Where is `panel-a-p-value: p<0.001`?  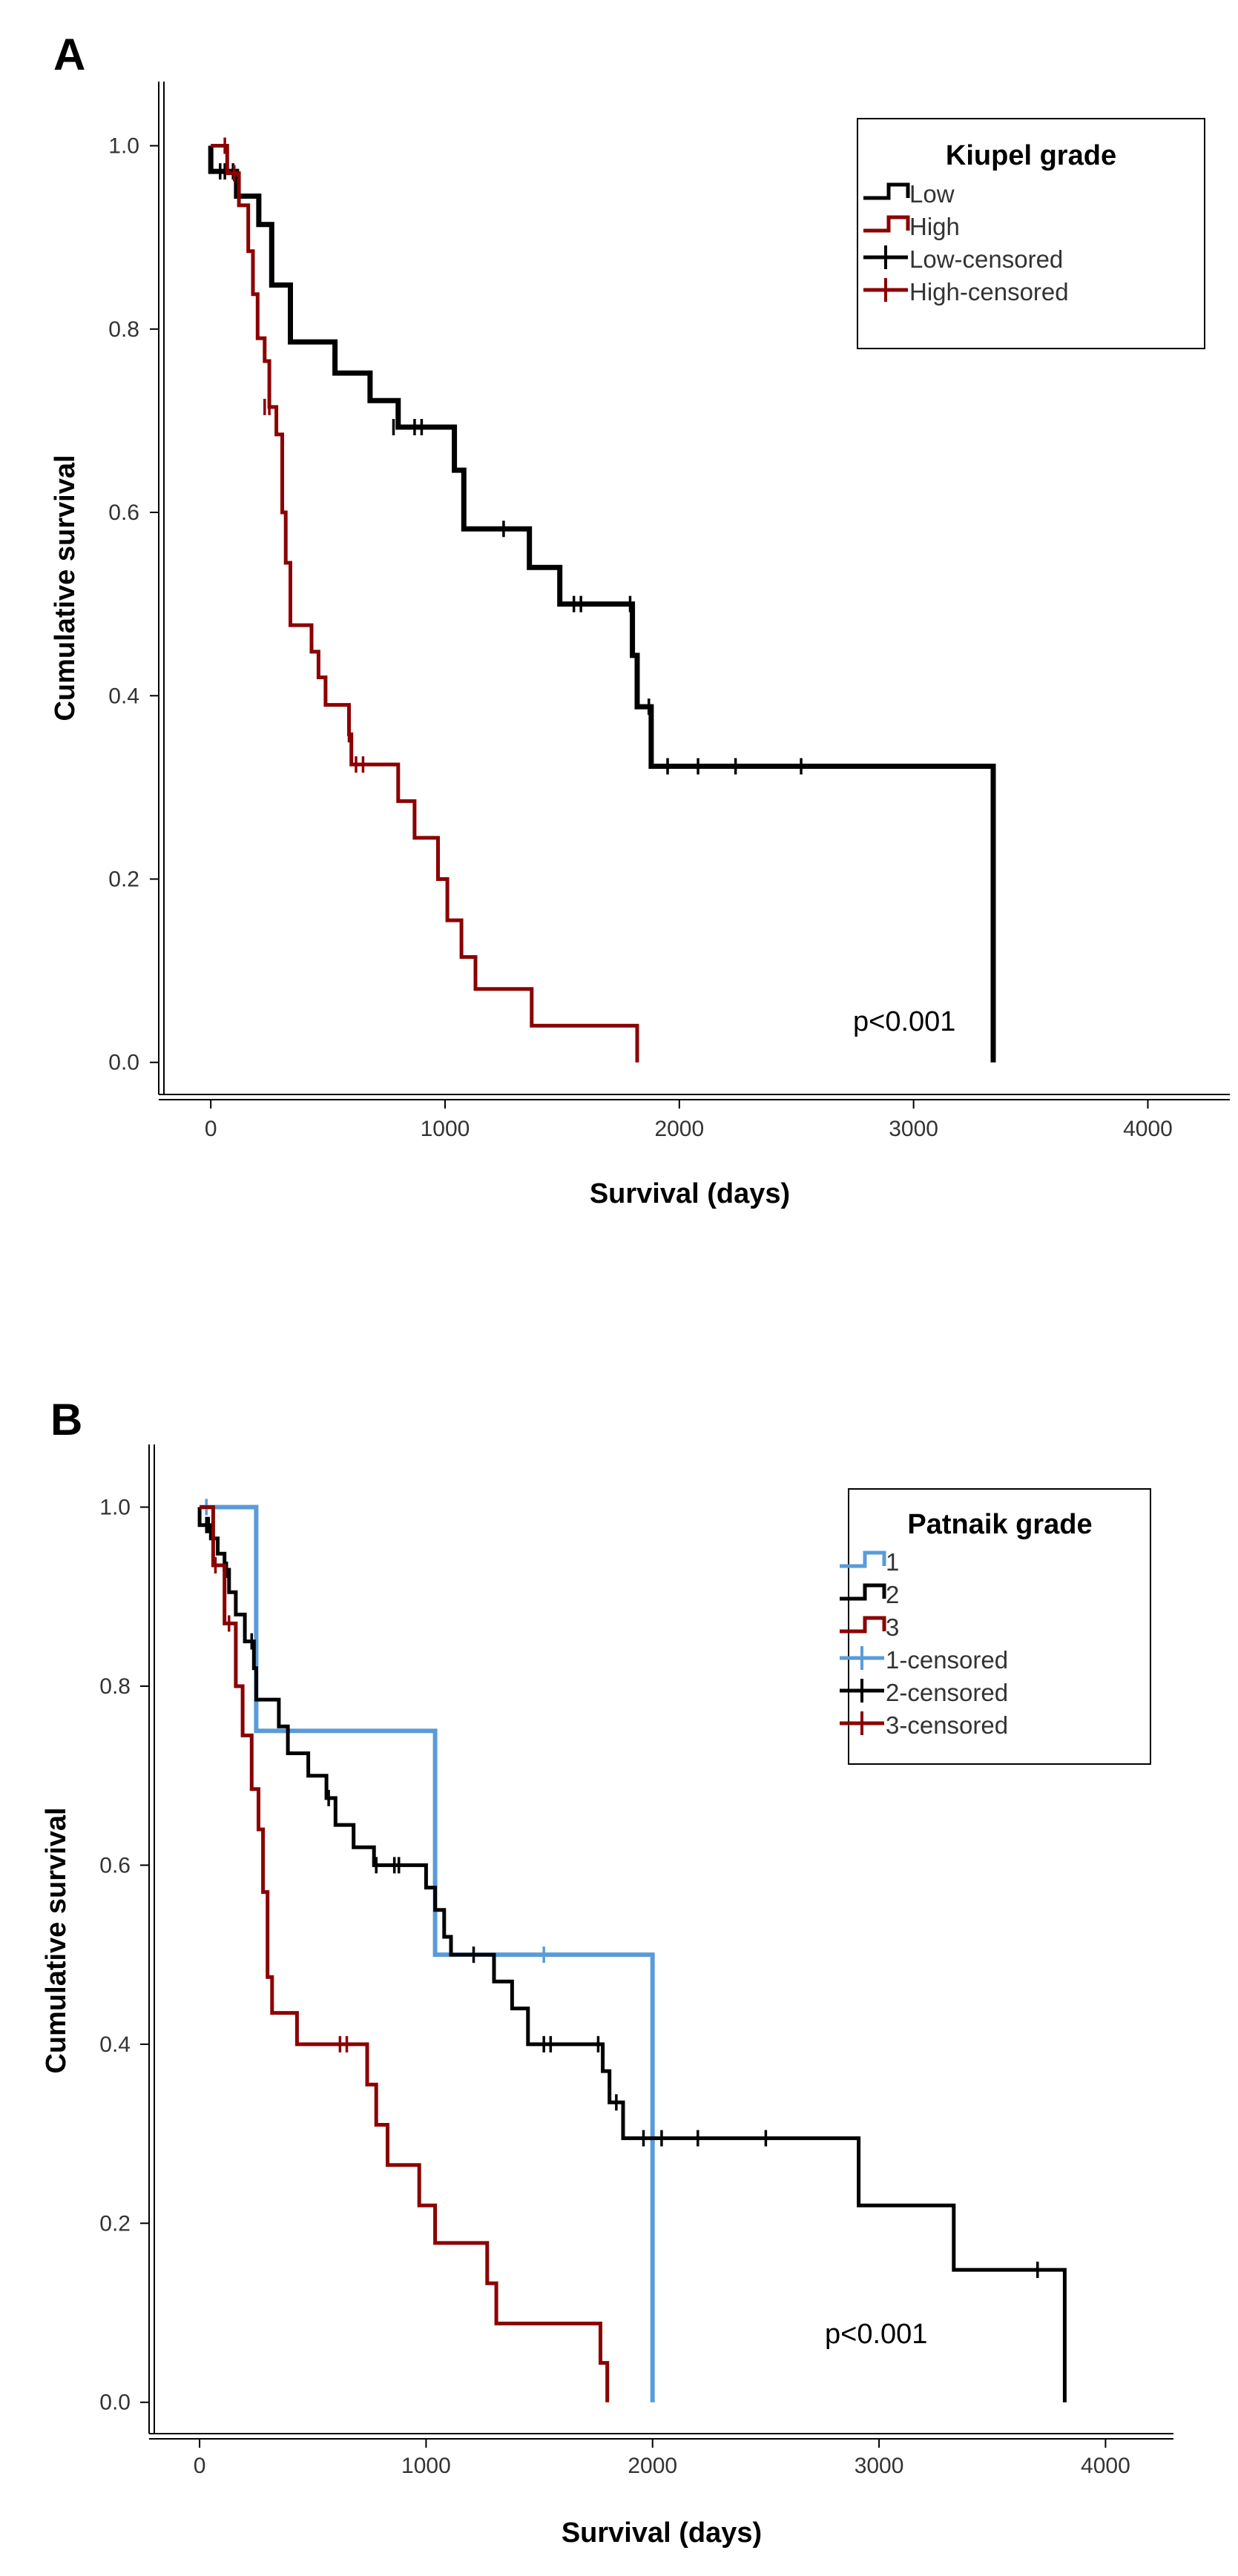 panel-a-p-value: p<0.001 is located at coordinates (904, 1021).